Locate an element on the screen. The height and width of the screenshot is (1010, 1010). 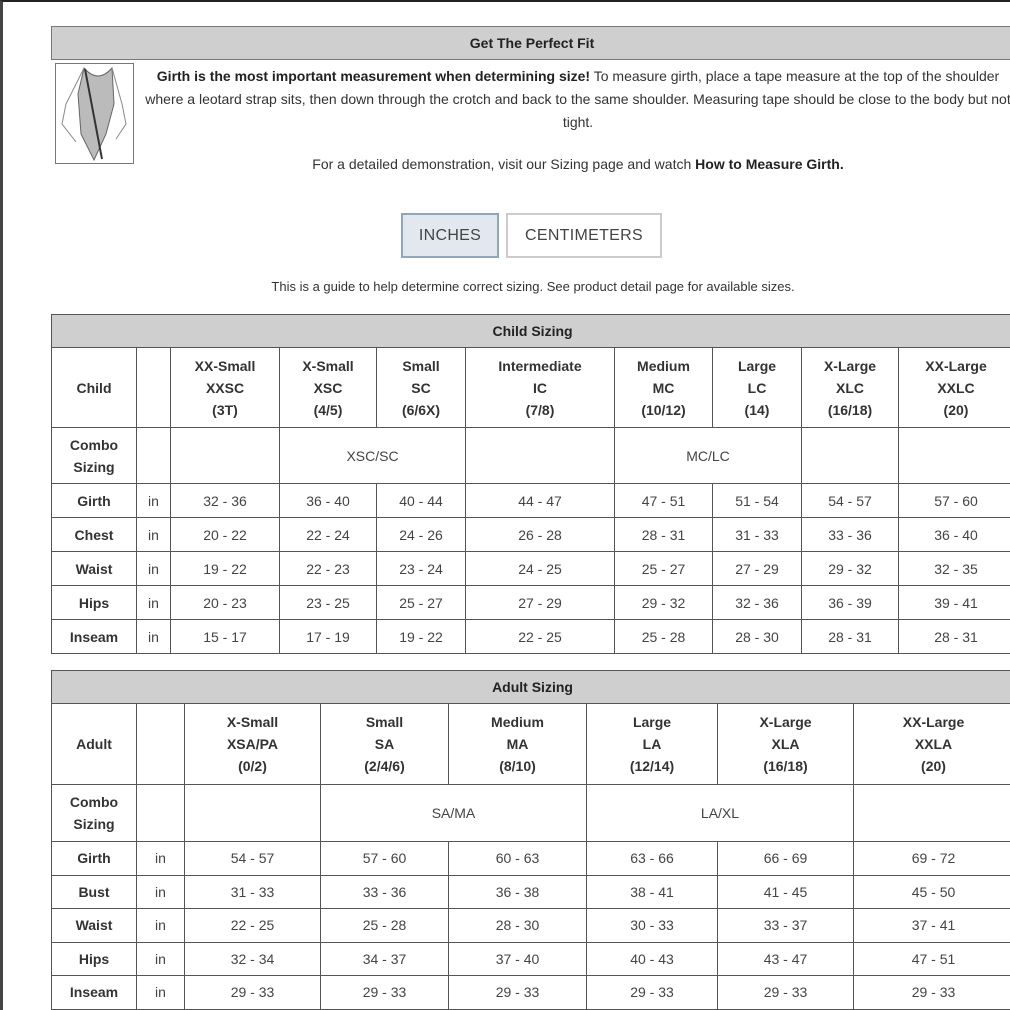
size-header-line: (16/18) is located at coordinates (785, 766).